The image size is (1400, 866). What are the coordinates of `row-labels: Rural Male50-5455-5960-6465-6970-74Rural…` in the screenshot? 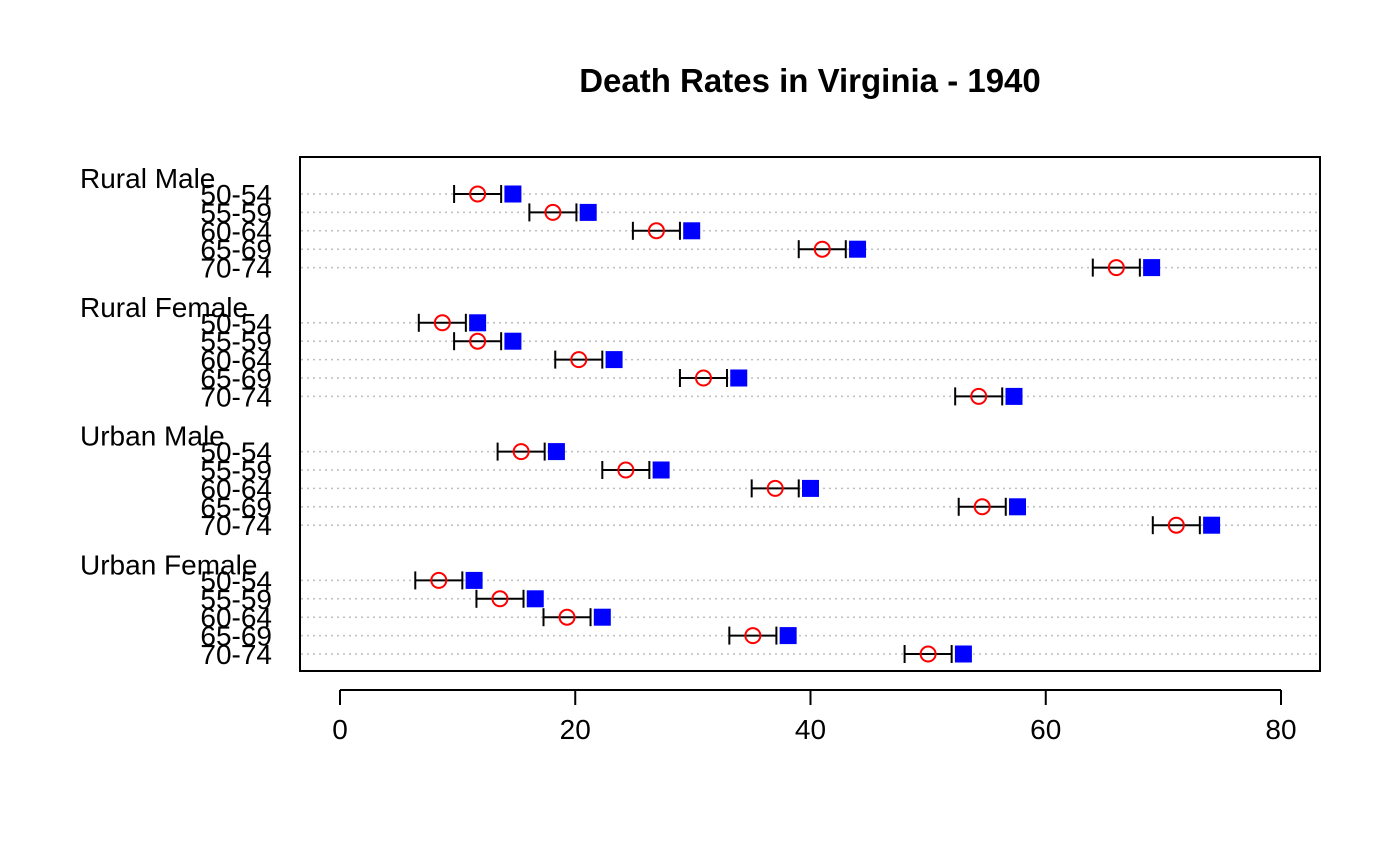 It's located at (176, 416).